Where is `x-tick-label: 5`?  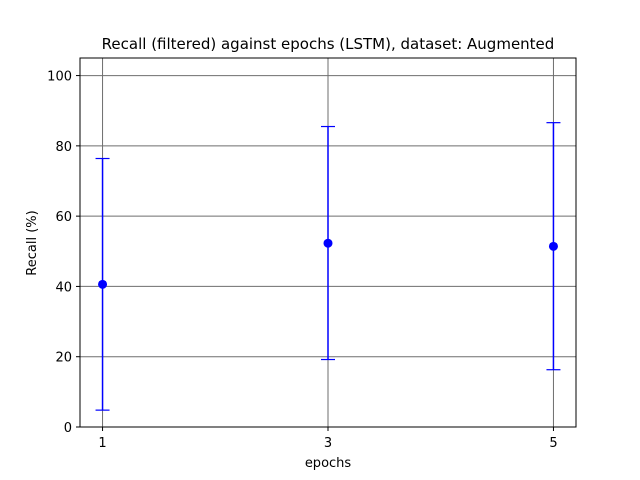 x-tick-label: 5 is located at coordinates (553, 443).